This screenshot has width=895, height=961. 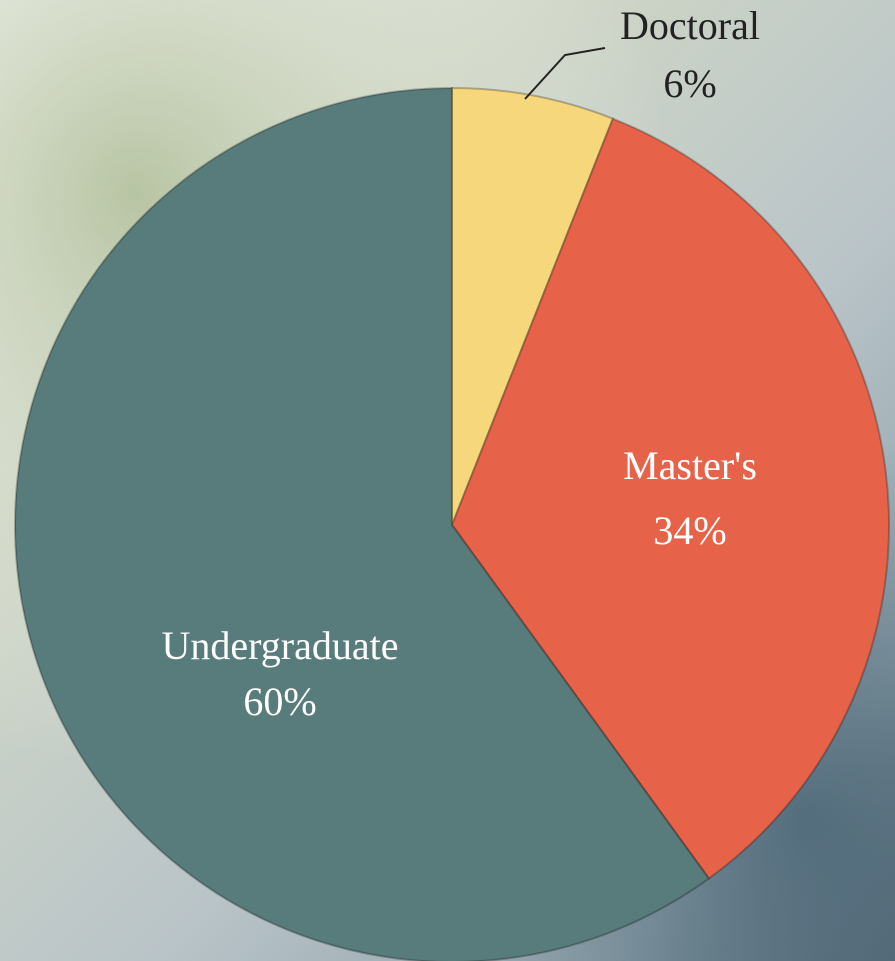 What do you see at coordinates (690, 465) in the screenshot?
I see `slice-label: Master's` at bounding box center [690, 465].